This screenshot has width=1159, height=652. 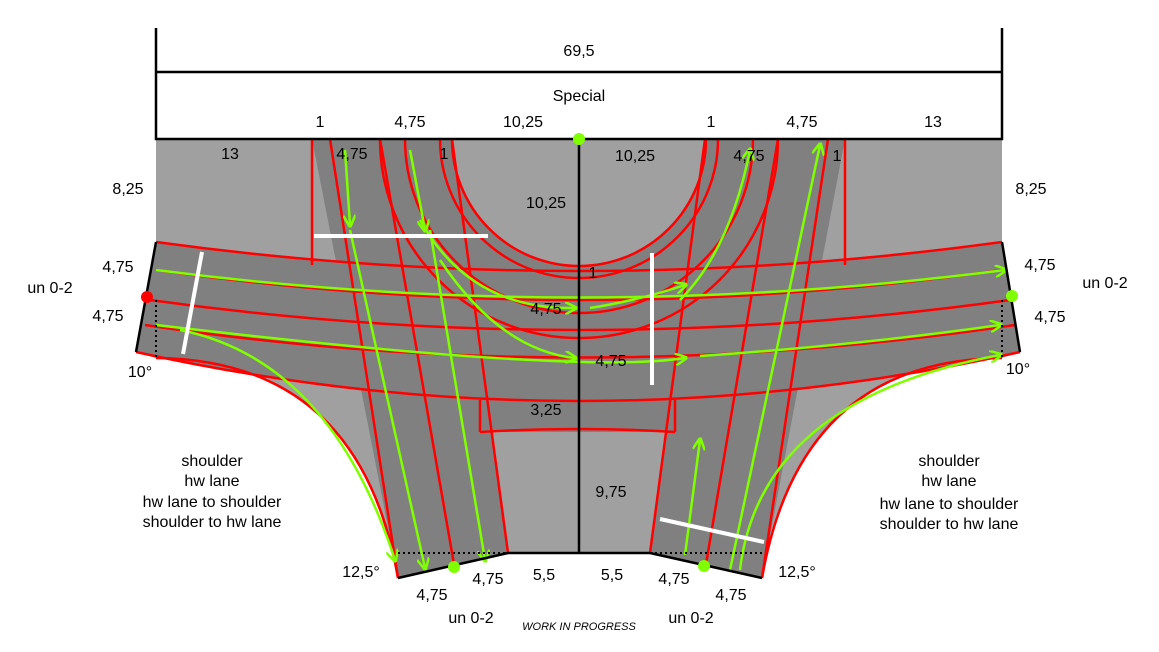 What do you see at coordinates (579, 96) in the screenshot?
I see `label: Special` at bounding box center [579, 96].